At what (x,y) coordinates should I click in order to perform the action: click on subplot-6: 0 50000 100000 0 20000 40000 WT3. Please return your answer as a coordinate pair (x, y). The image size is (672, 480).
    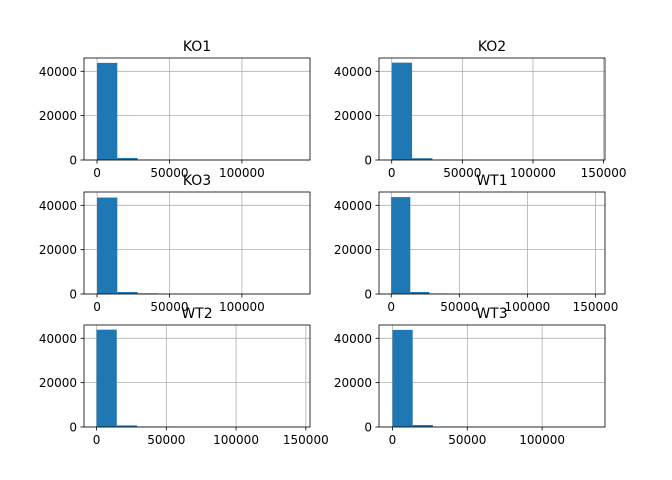
    Looking at the image, I should click on (470, 376).